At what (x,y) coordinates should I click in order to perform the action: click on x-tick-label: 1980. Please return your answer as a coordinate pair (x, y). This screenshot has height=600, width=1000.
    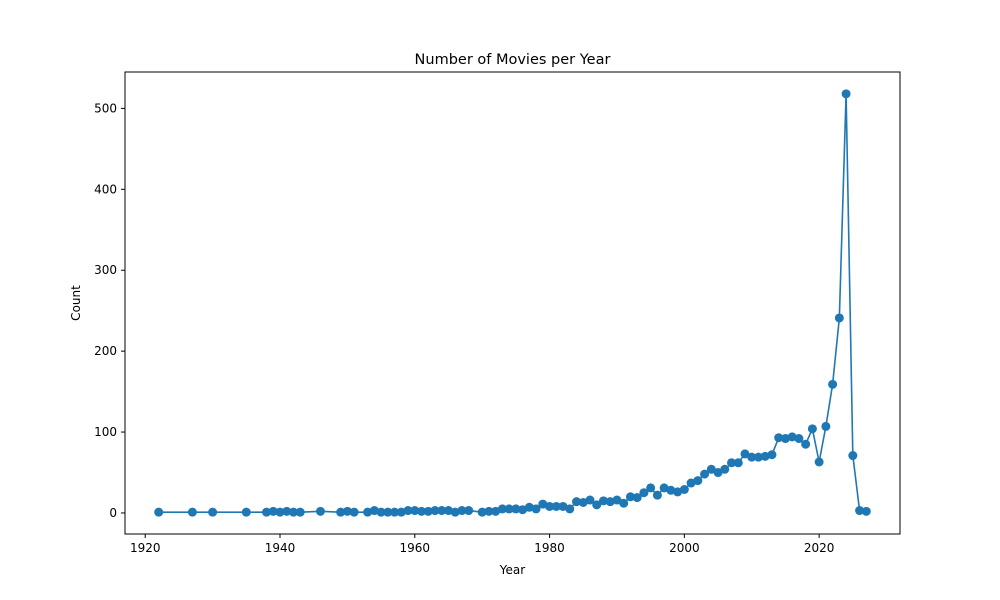
    Looking at the image, I should click on (549, 548).